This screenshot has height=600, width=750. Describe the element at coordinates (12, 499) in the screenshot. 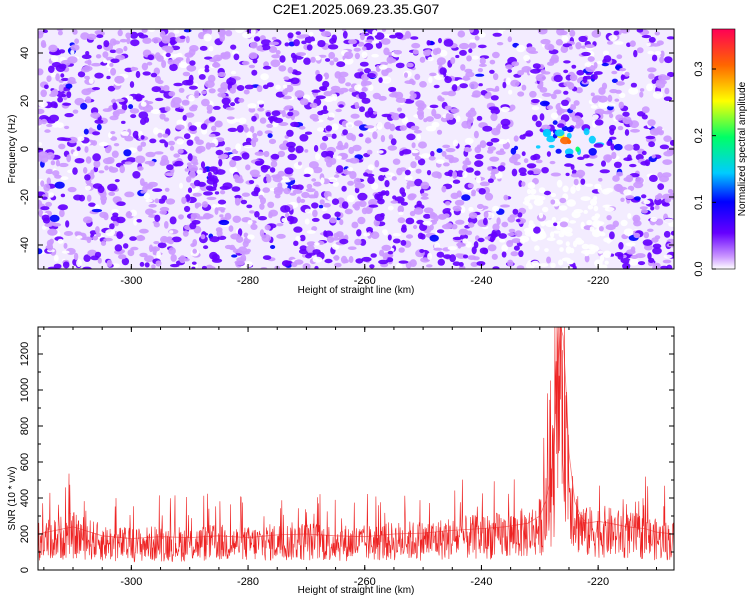

I see `y-axis-label: SNR (10 * v/v)` at that location.